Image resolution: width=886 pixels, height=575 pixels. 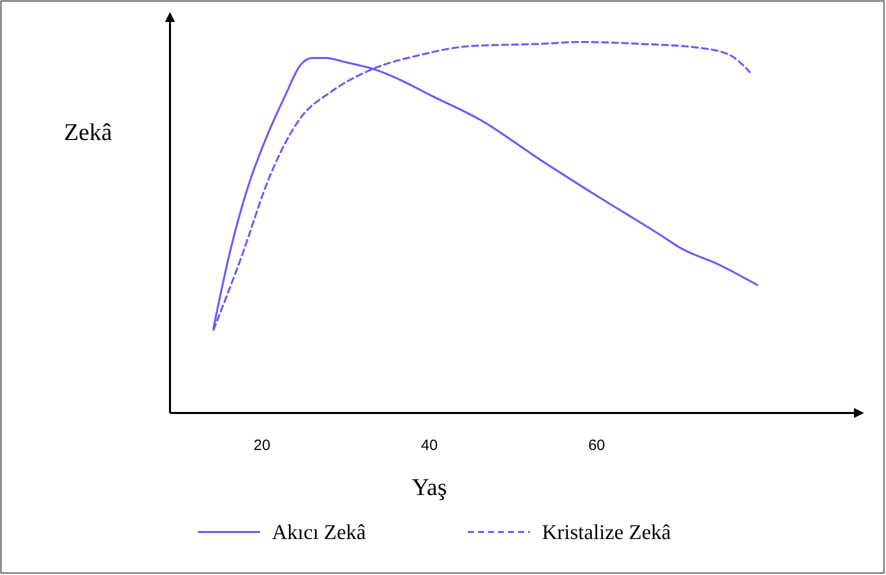 I want to click on x-axis-title: Yaş, so click(x=429, y=488).